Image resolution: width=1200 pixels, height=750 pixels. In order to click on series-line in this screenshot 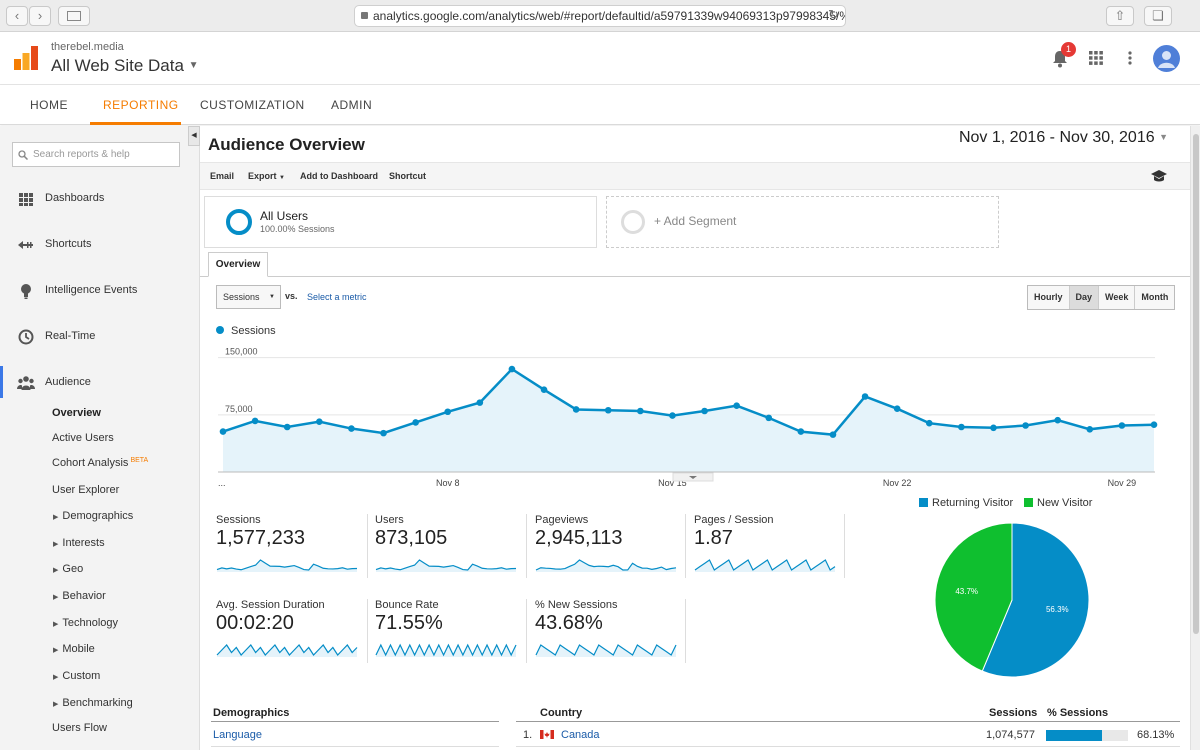, I will do `click(688, 401)`.